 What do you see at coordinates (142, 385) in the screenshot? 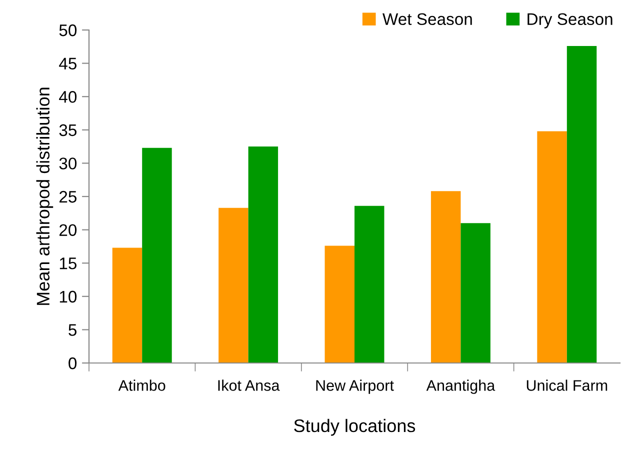
I see `x-tick-label: Atimbo` at bounding box center [142, 385].